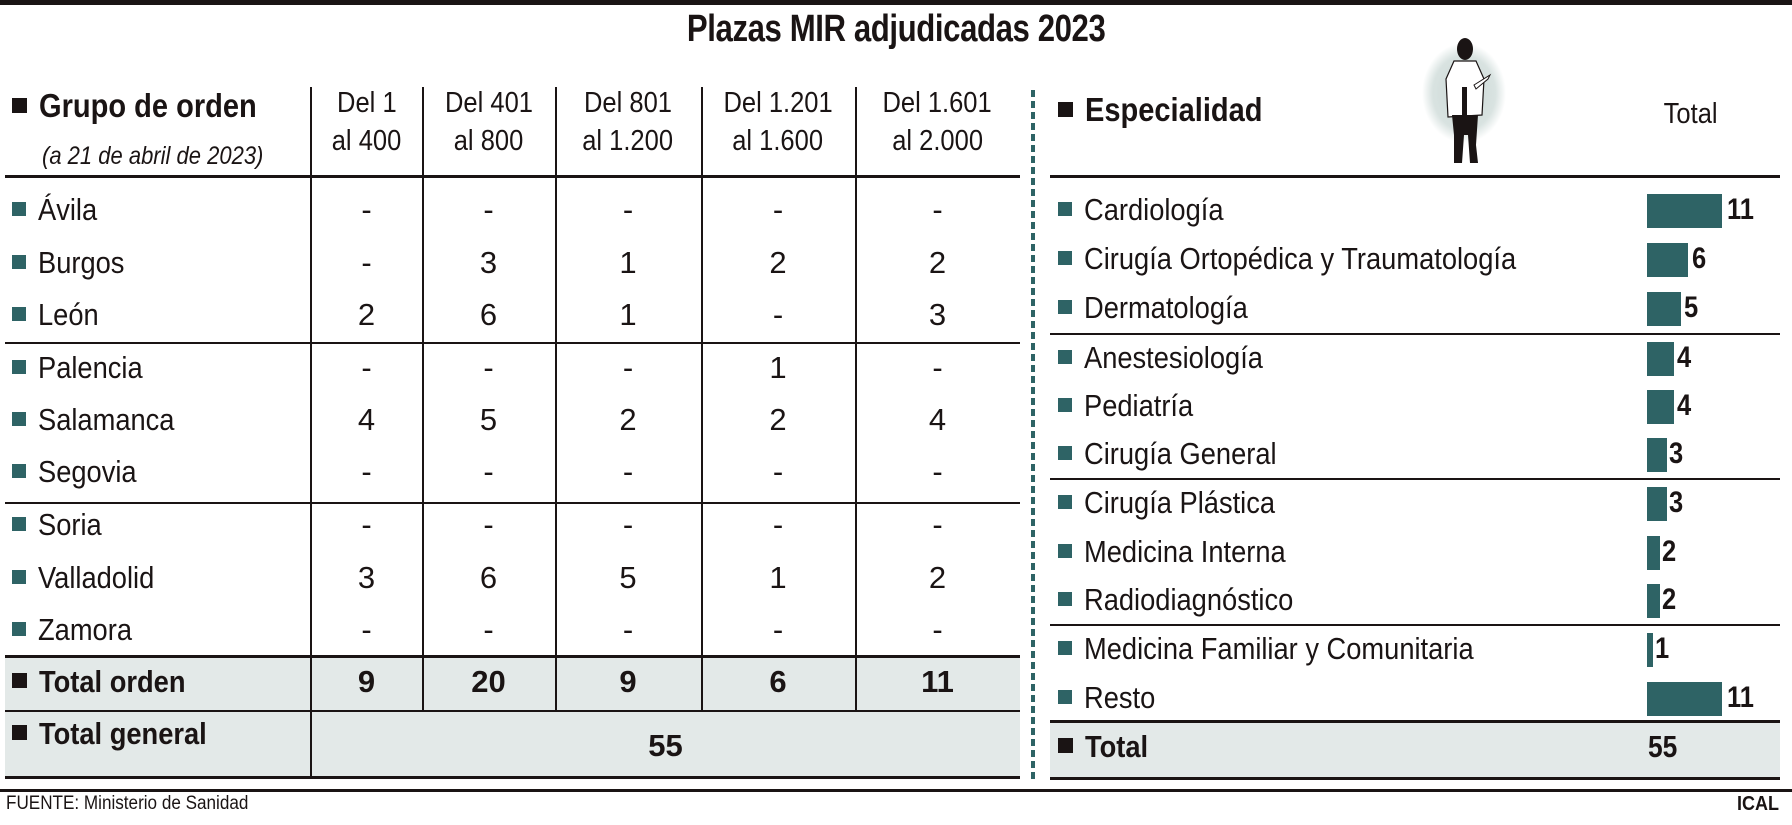 This screenshot has height=825, width=1792. What do you see at coordinates (1690, 114) in the screenshot?
I see `total-column-header: Total` at bounding box center [1690, 114].